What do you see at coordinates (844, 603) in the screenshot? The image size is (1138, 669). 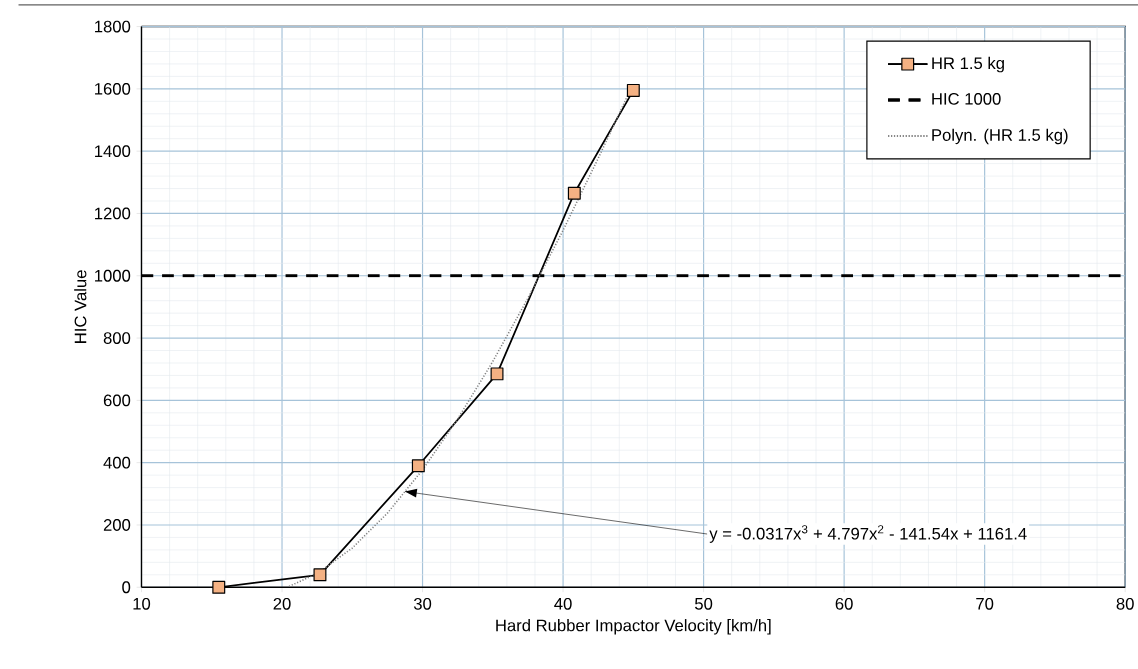 I see `x-tick-label: 60` at bounding box center [844, 603].